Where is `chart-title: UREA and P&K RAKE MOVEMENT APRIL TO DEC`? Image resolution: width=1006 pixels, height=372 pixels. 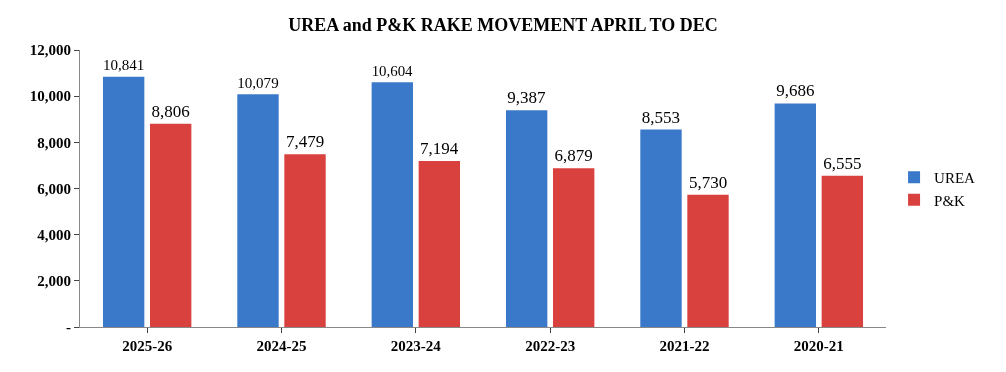 chart-title: UREA and P&K RAKE MOVEMENT APRIL TO DEC is located at coordinates (503, 25).